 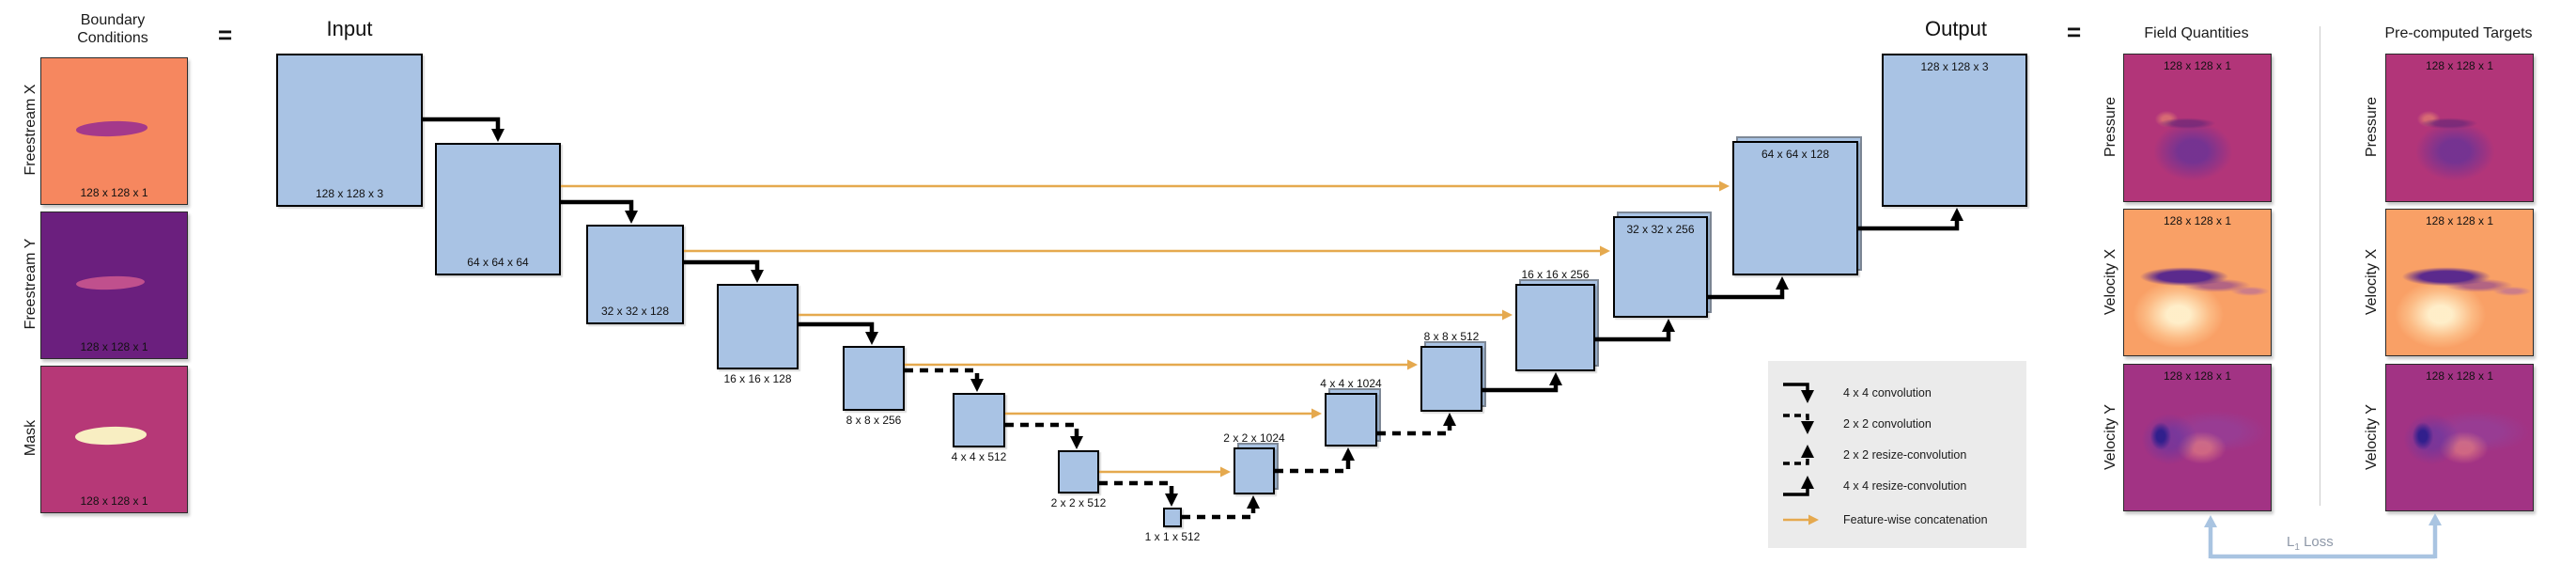 What do you see at coordinates (2197, 128) in the screenshot?
I see `fq-pressure-image: 128 x 128 x 1` at bounding box center [2197, 128].